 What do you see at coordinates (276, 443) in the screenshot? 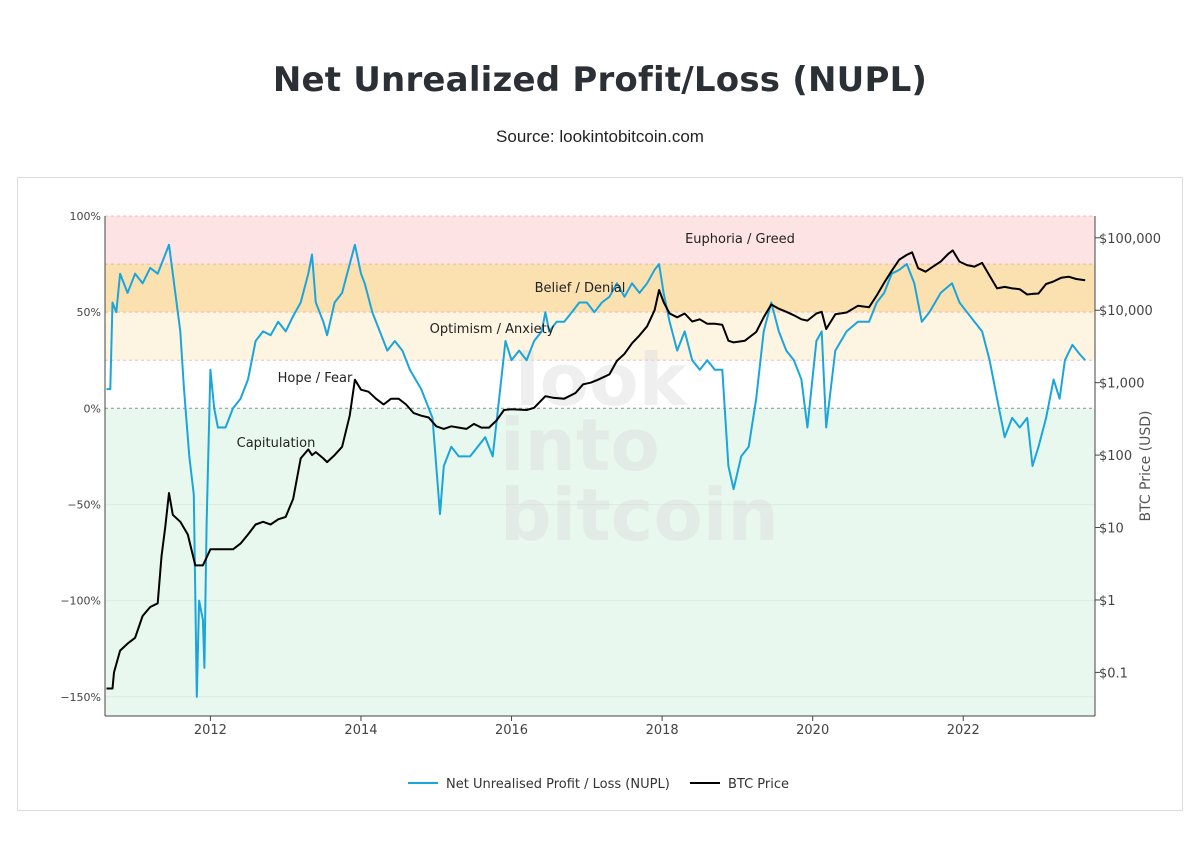
I see `zone-label: Capitulation` at bounding box center [276, 443].